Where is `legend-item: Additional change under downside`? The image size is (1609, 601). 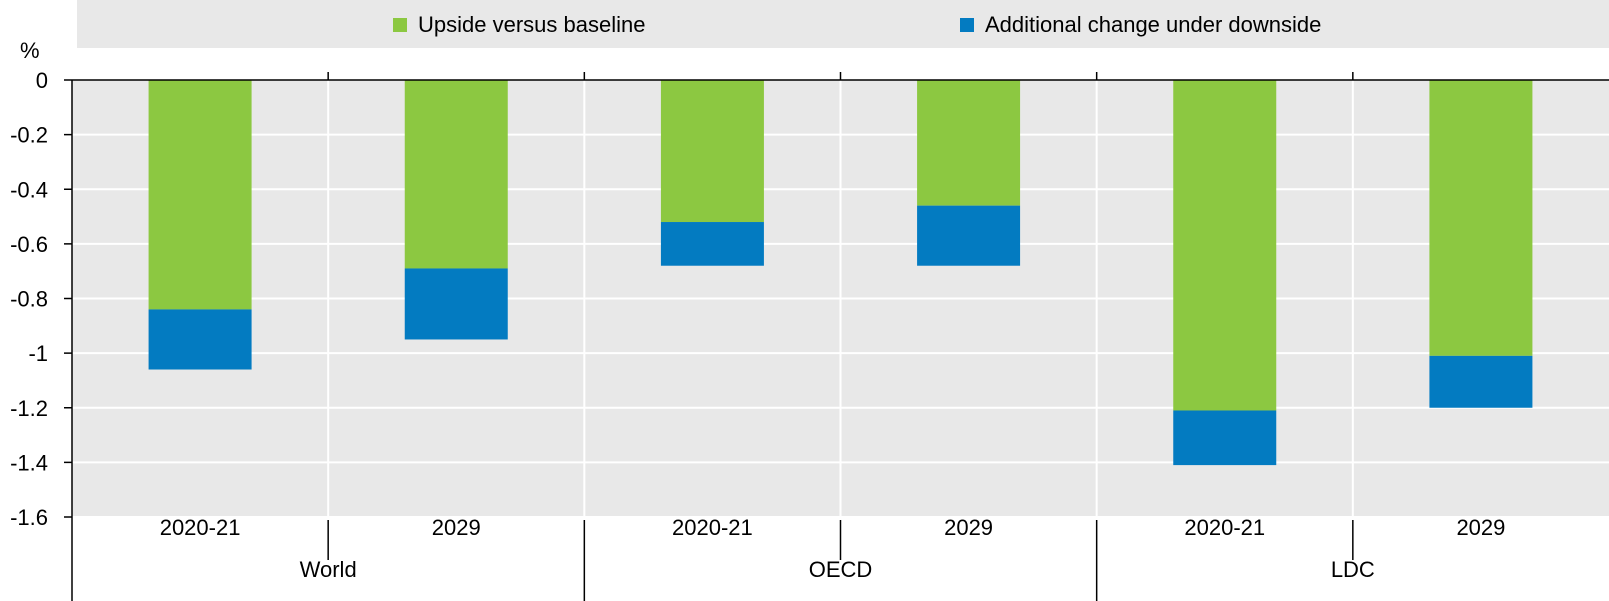
legend-item: Additional change under downside is located at coordinates (1140, 24).